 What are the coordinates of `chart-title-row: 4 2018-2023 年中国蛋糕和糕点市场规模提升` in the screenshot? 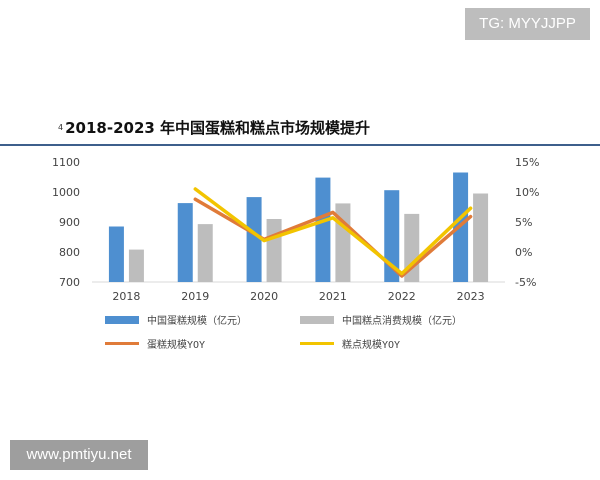 It's located at (214, 128).